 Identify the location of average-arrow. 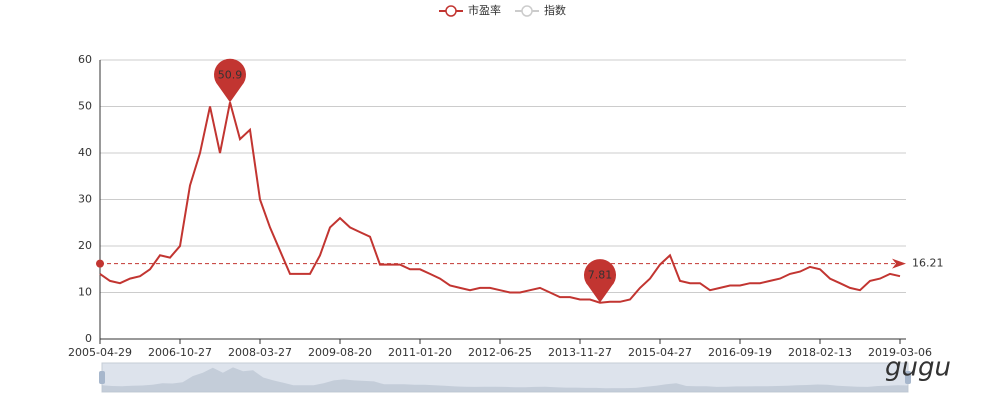
(899, 263).